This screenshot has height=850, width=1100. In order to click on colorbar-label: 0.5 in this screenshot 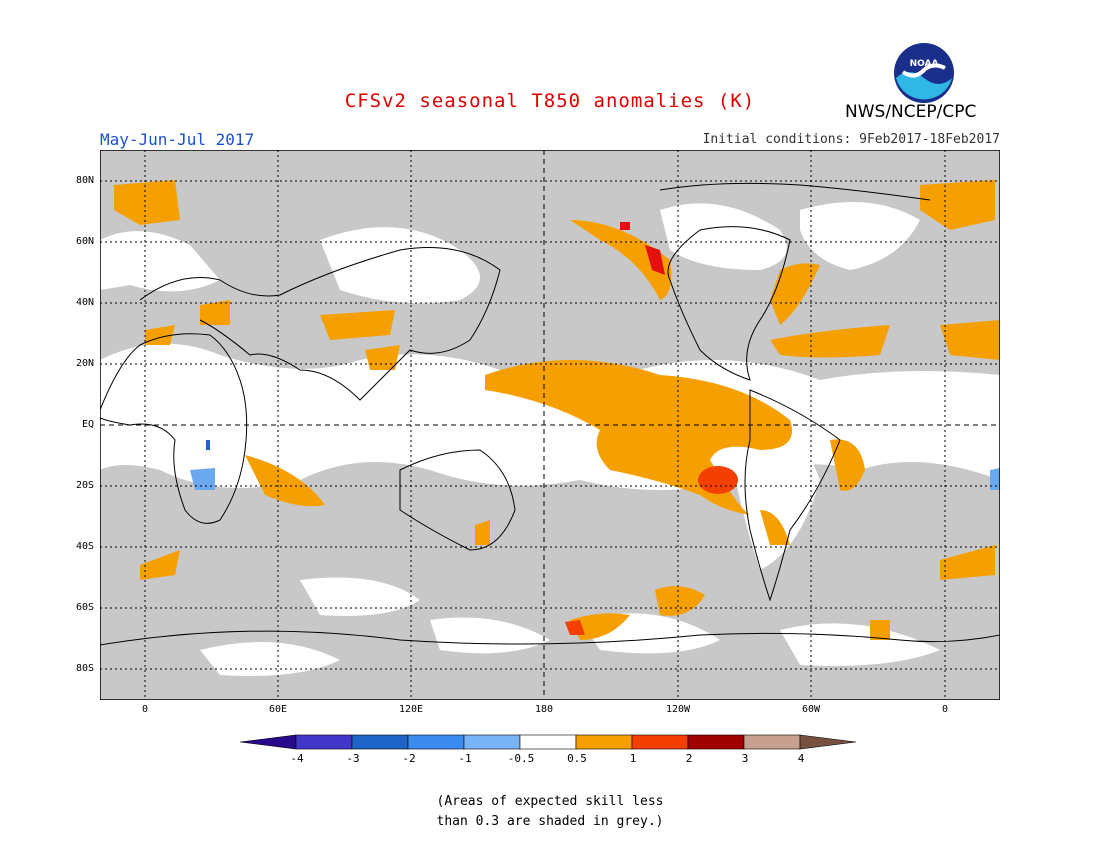, I will do `click(577, 758)`.